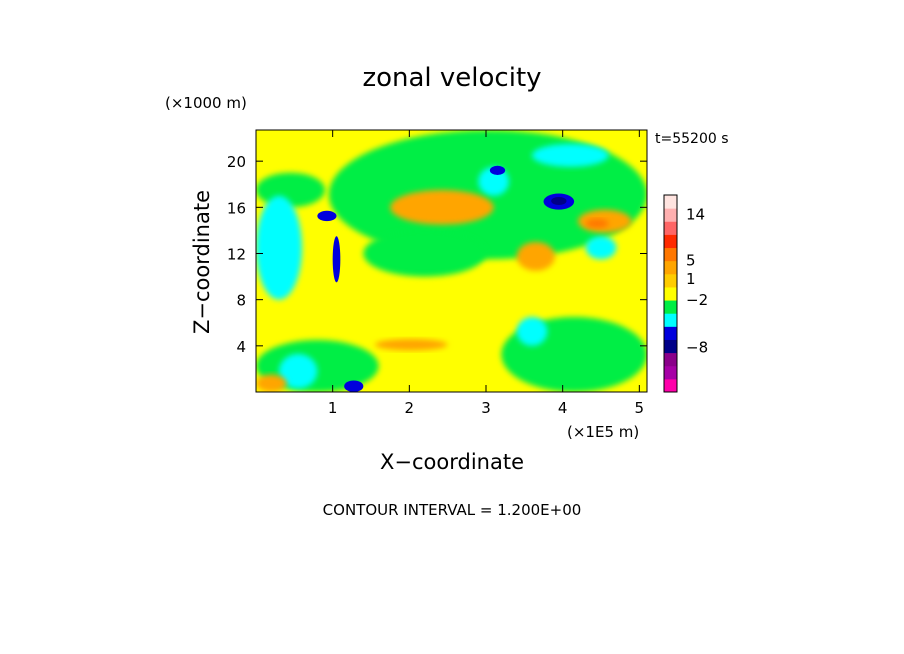  Describe the element at coordinates (202, 262) in the screenshot. I see `y-axis-label: Z−coordinate` at that location.